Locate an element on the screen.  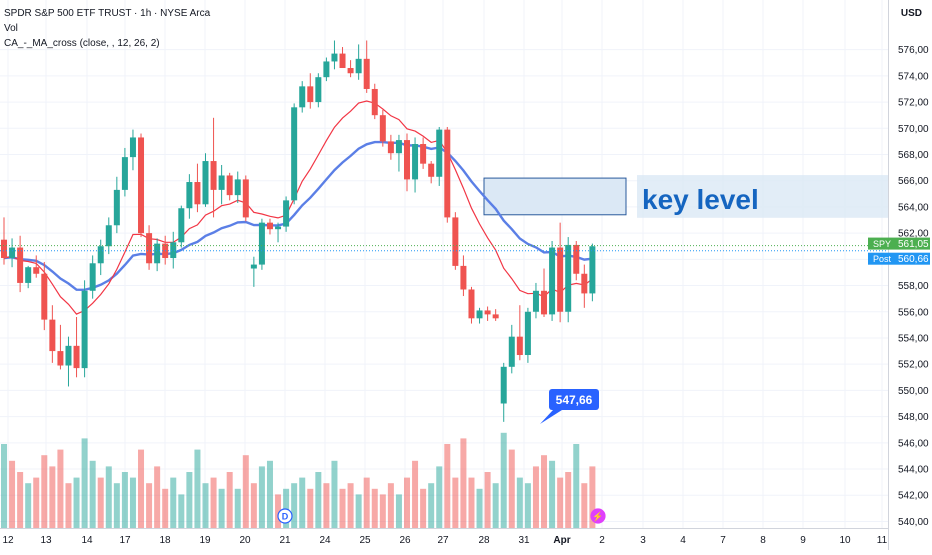
spy-price-tag-symbol: SPY is located at coordinates (882, 244).